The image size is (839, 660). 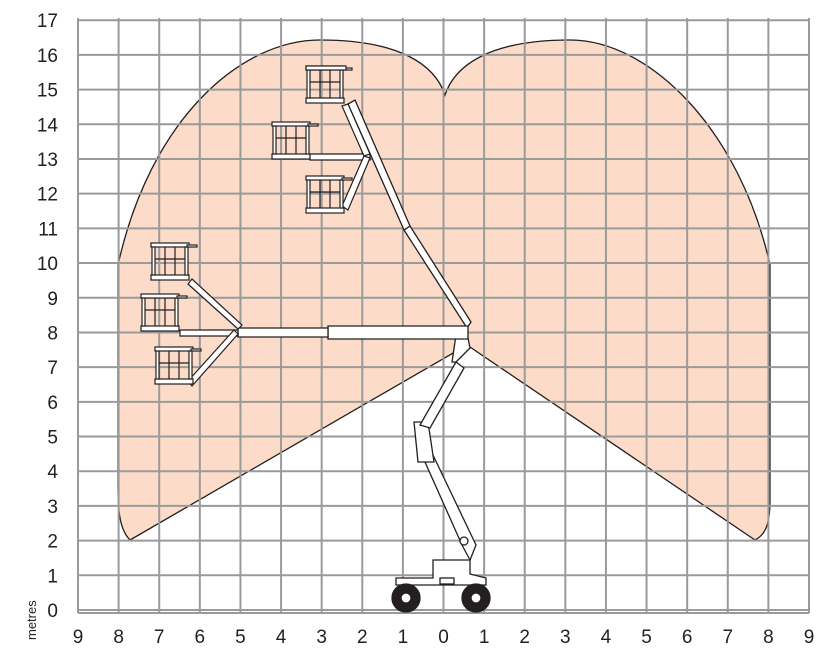 I want to click on y-axis-unit-label: metres, so click(x=31, y=620).